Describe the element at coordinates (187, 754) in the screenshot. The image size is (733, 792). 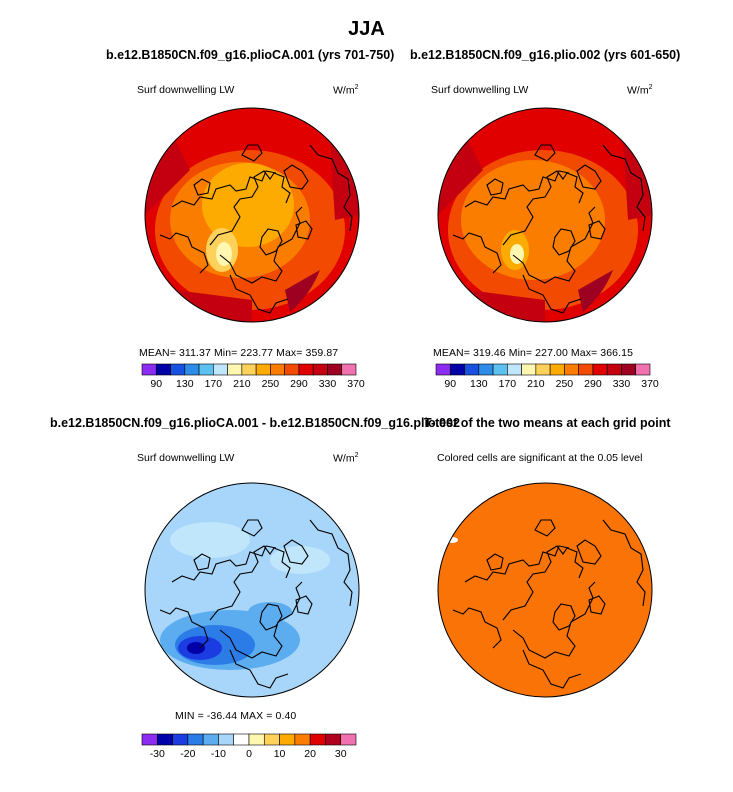
I see `colorbar-tick-label: -20` at that location.